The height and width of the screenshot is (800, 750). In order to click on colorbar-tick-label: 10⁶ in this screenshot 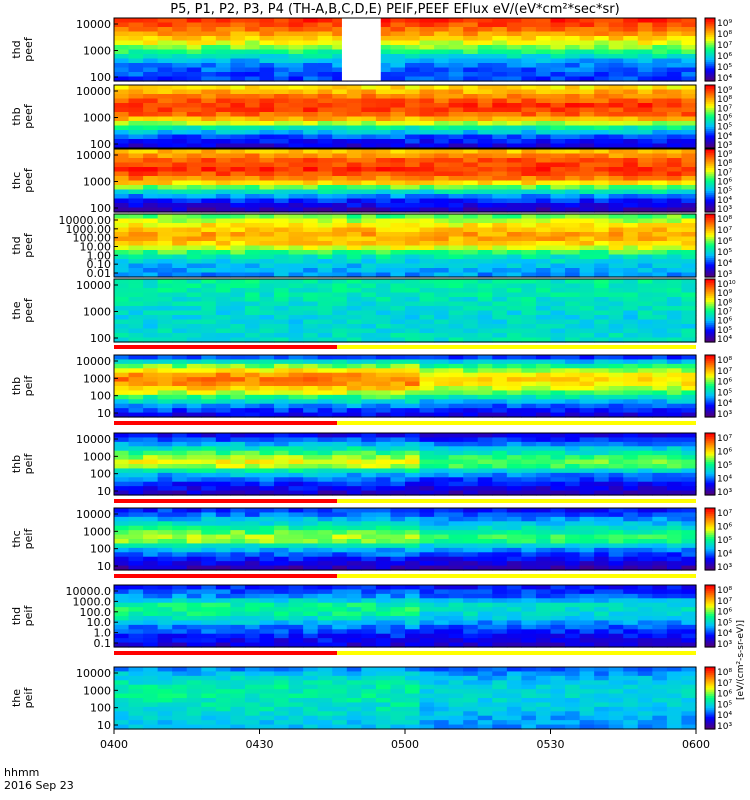, I will do `click(724, 383)`.